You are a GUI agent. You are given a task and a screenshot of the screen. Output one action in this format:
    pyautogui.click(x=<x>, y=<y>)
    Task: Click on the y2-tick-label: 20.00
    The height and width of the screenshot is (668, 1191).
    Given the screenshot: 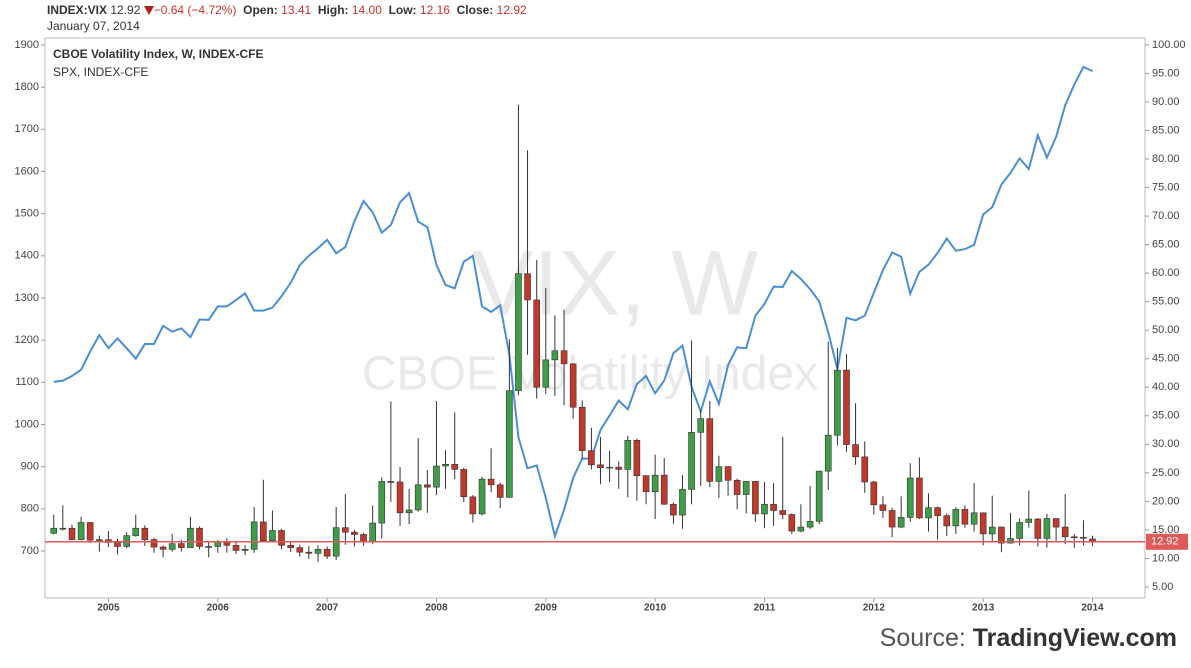 What is the action you would take?
    pyautogui.click(x=1166, y=501)
    